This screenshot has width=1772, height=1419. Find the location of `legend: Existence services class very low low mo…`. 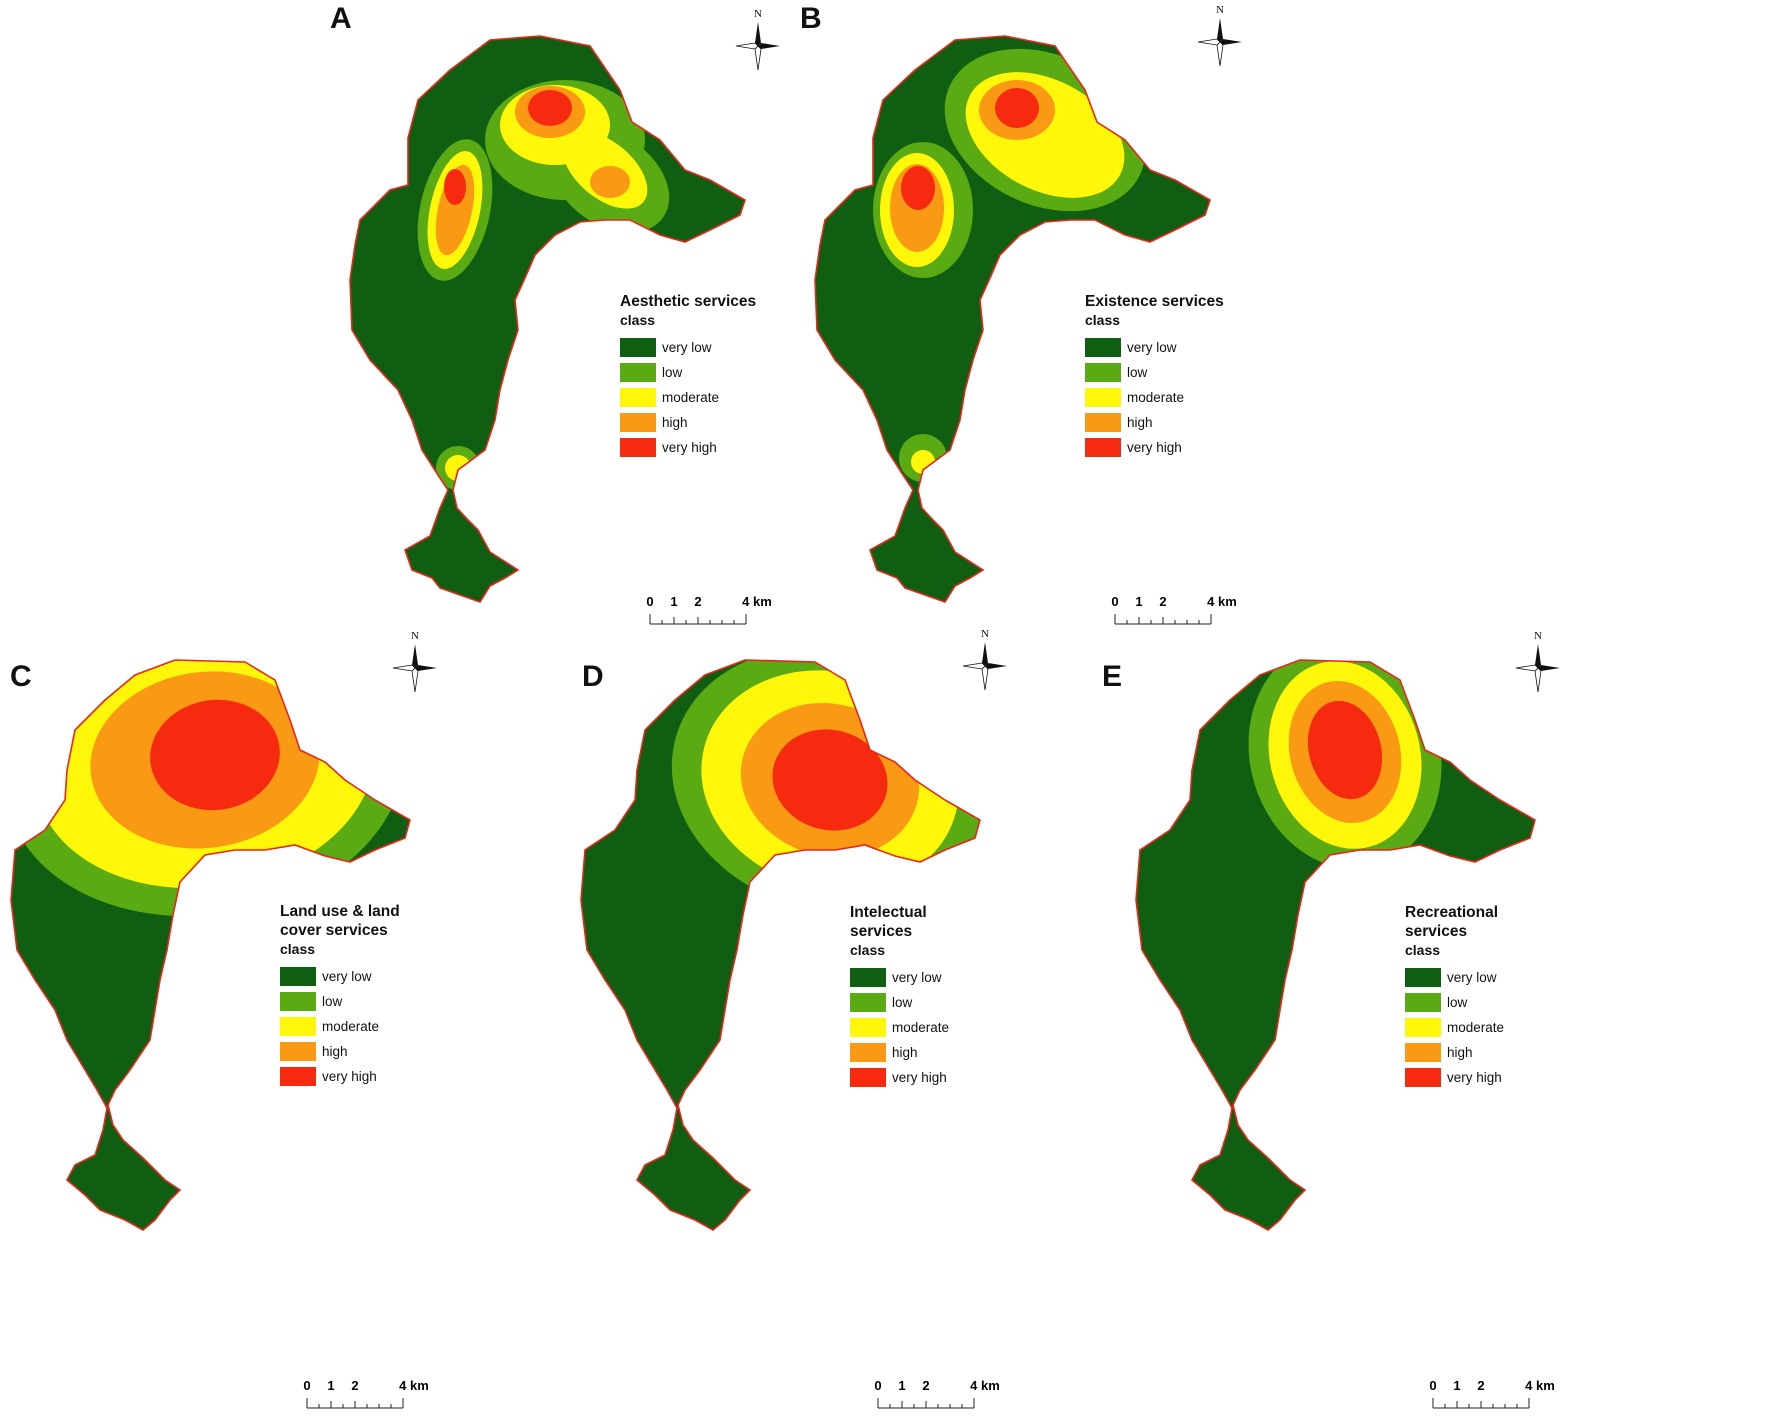

legend: Existence services class very low low mo… is located at coordinates (1154, 376).